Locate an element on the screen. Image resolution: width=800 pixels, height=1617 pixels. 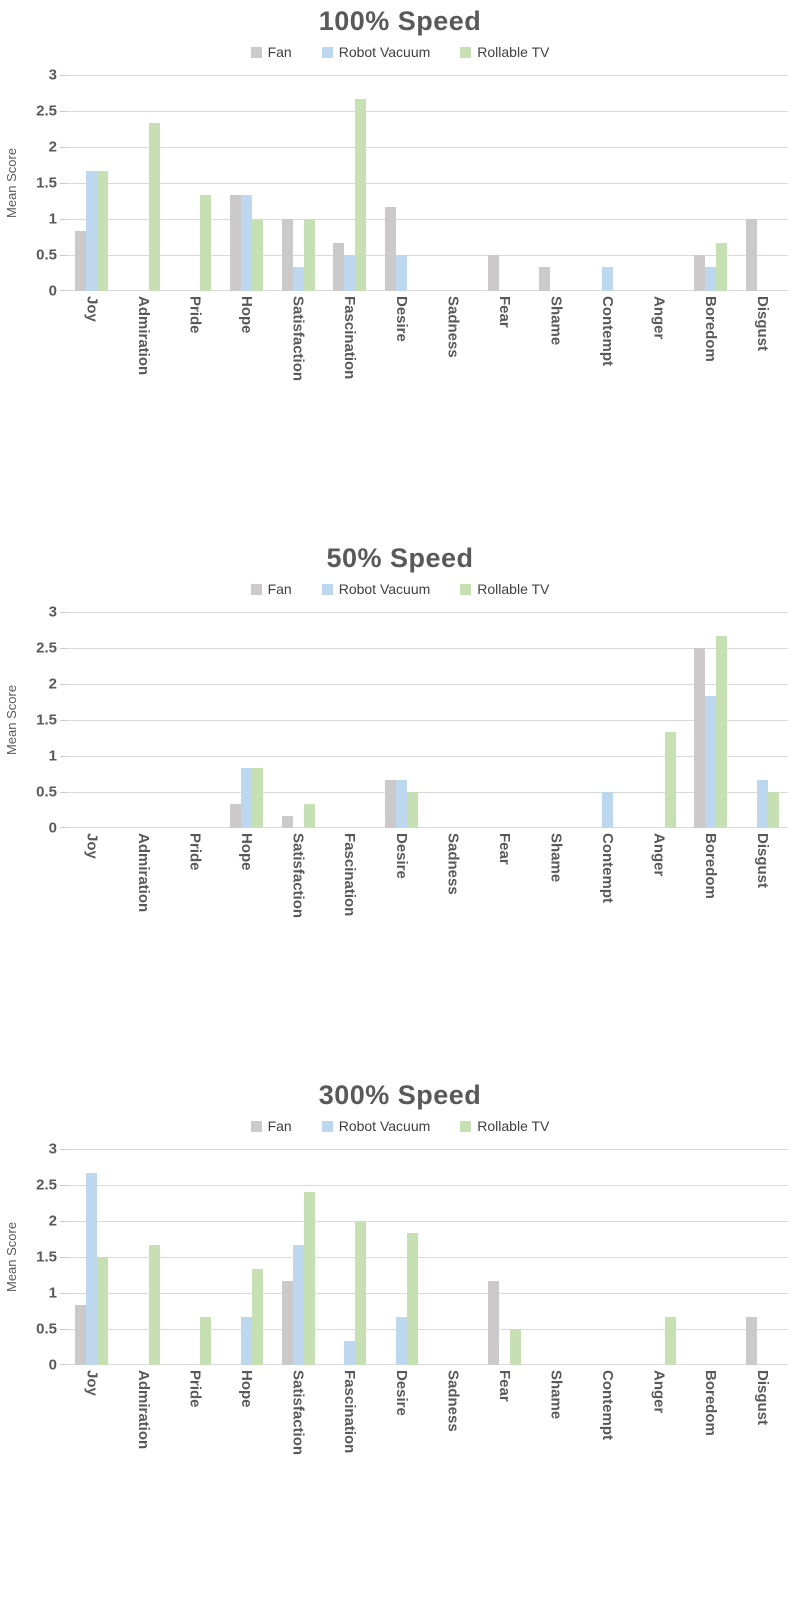
x-label-cell: Satisfaction is located at coordinates (298, 1429).